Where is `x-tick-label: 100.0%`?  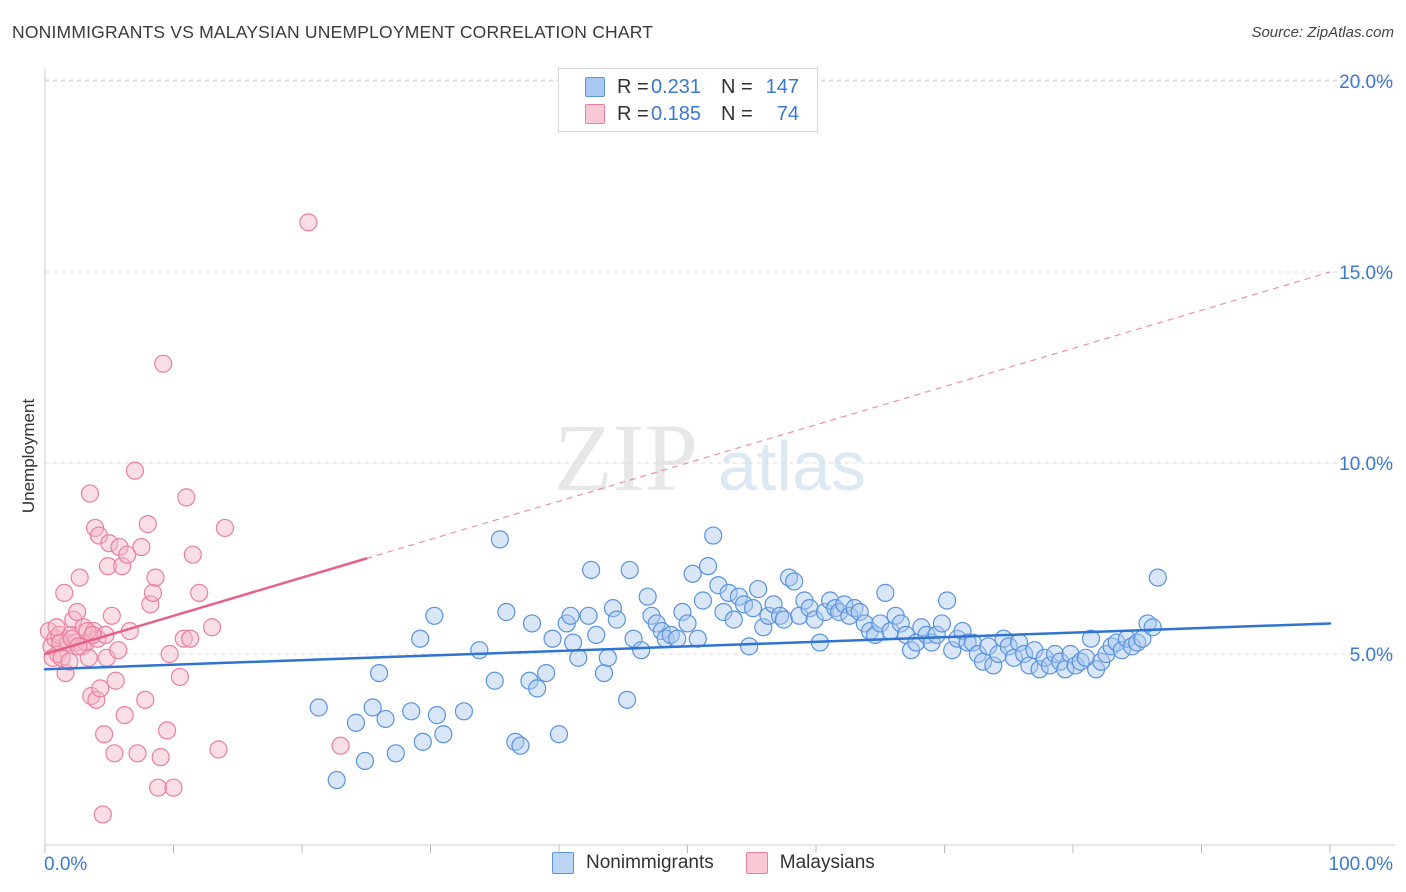
x-tick-label: 100.0% is located at coordinates (1361, 864).